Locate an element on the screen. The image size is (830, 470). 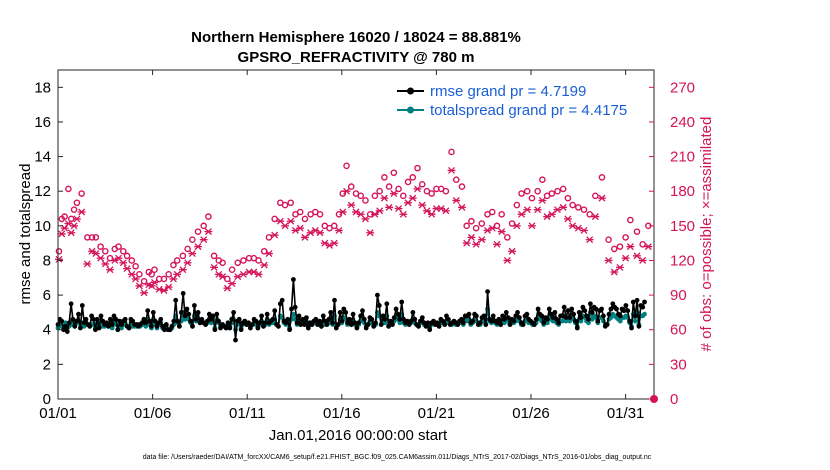
y-tick-label: 6 is located at coordinates (47, 295).